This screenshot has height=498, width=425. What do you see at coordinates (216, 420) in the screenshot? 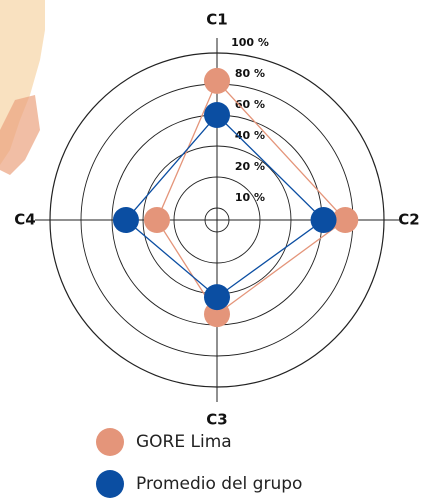
I see `axis-label: C3` at bounding box center [216, 420].